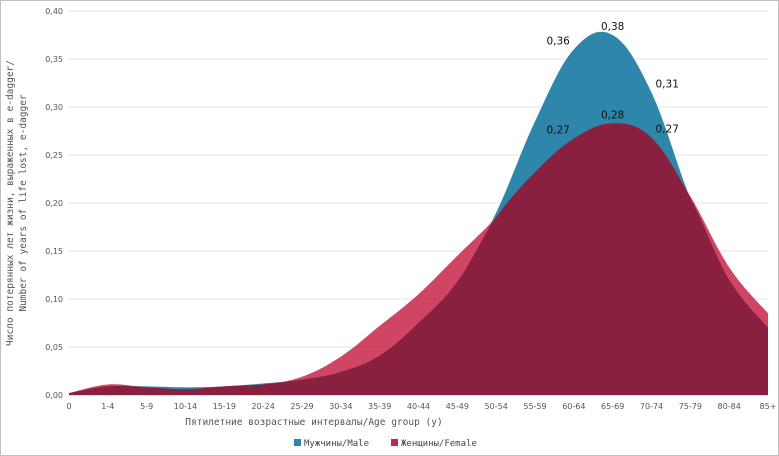  I want to click on y-axis-ticks: 0,00 0,05 0,10 0,15 0,20 0,25 0,30 0,35 0,40, so click(54, 203).